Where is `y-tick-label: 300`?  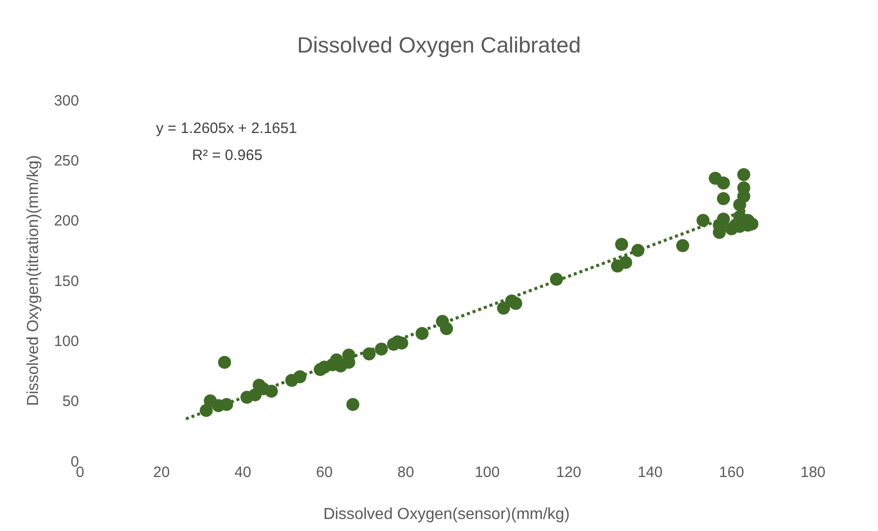 y-tick-label: 300 is located at coordinates (66, 101).